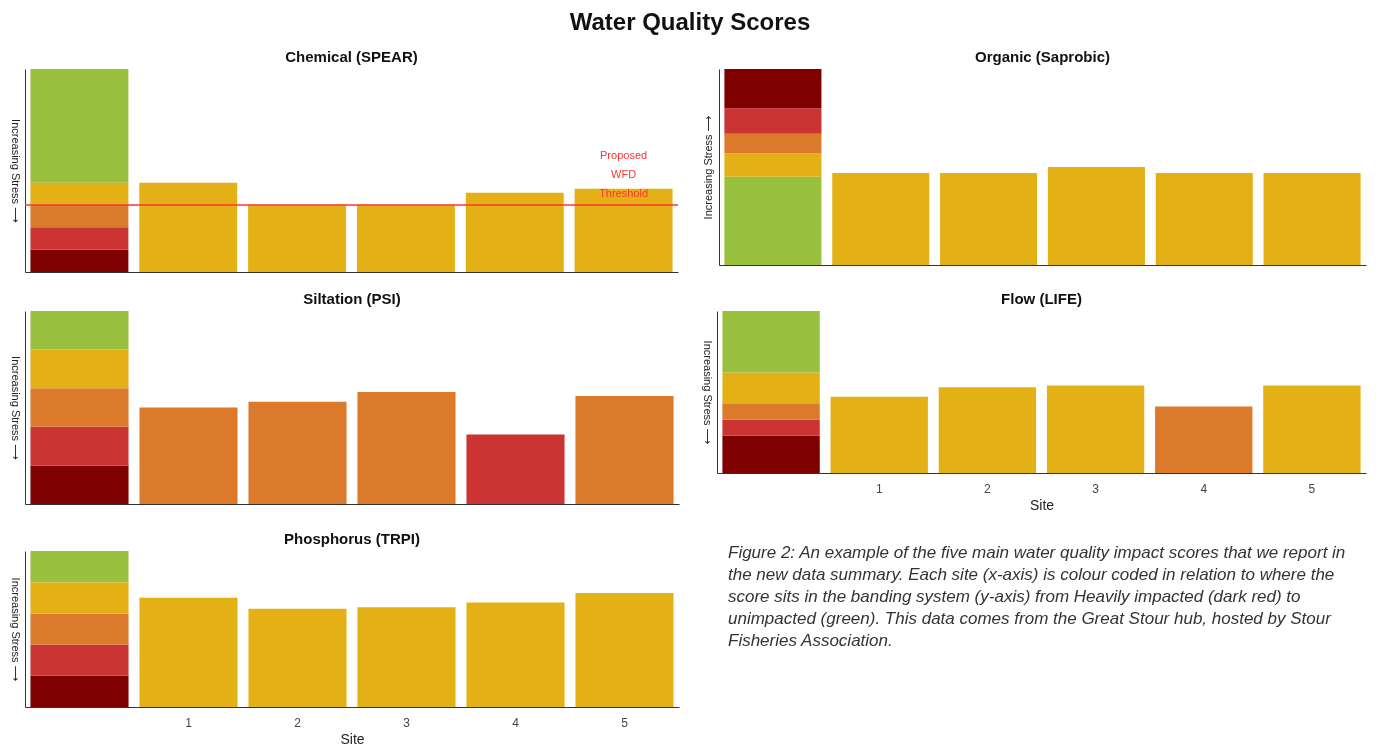 The height and width of the screenshot is (753, 1380). What do you see at coordinates (1042, 56) in the screenshot?
I see `chart-title: Organic (Saprobic)` at bounding box center [1042, 56].